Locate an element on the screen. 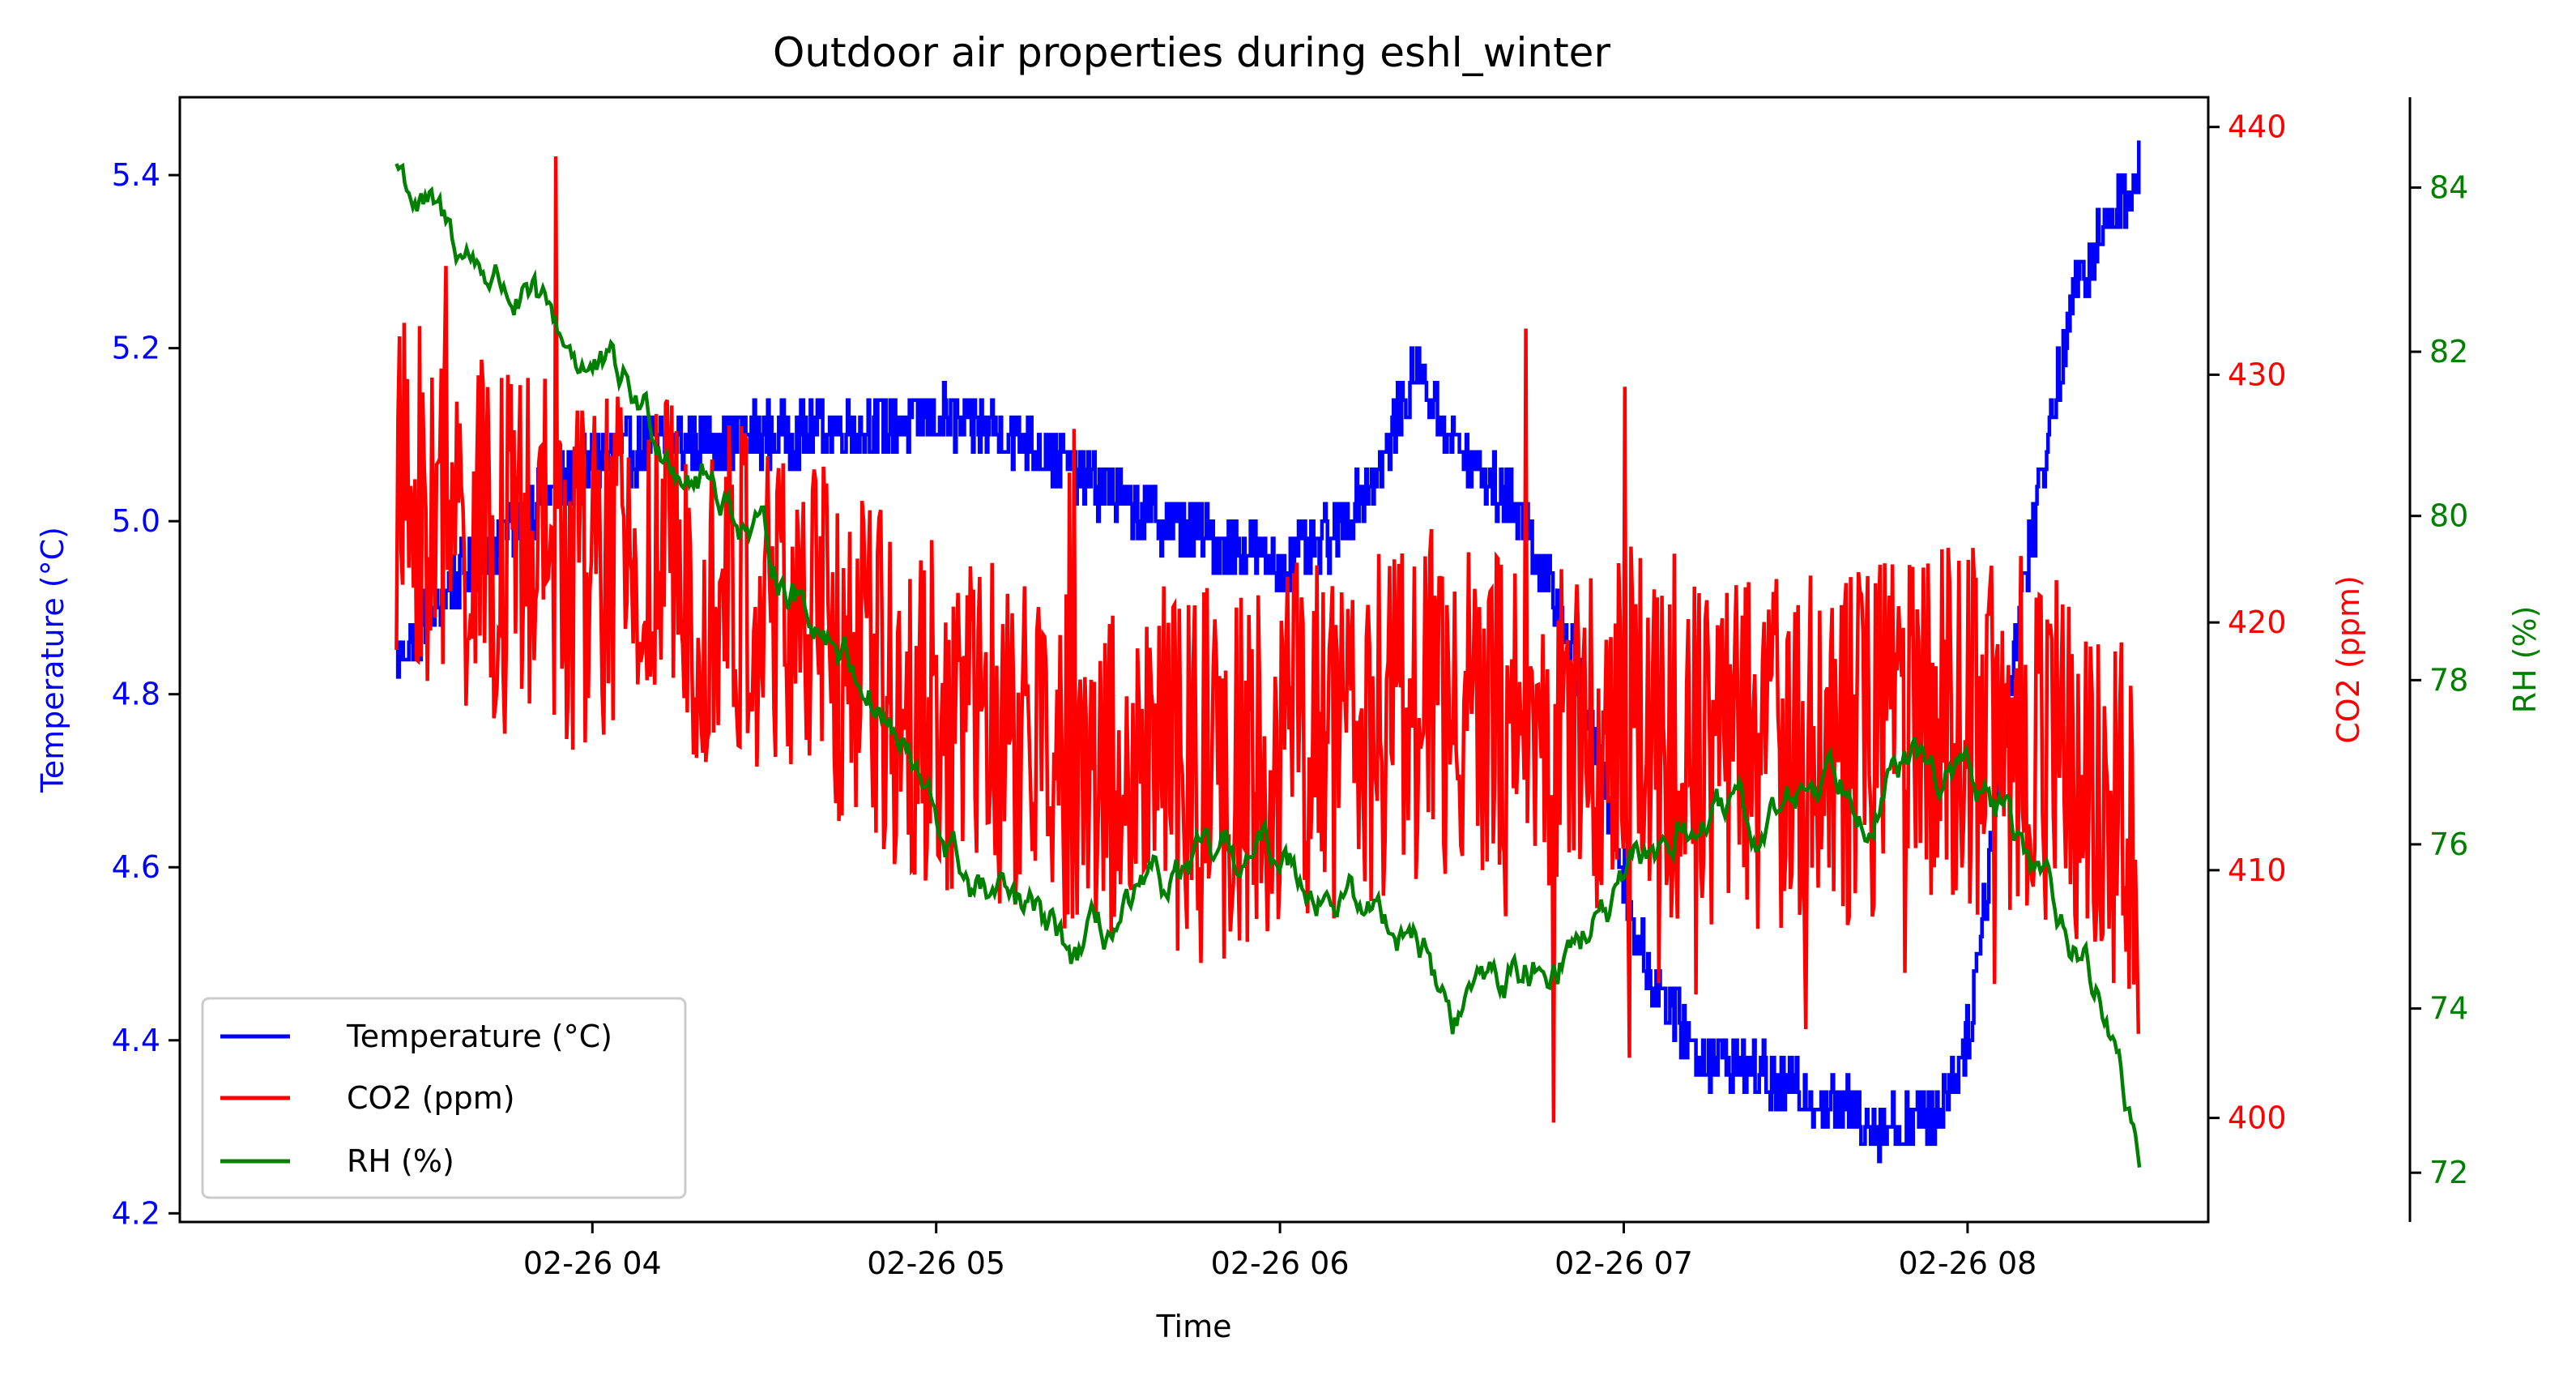 This screenshot has height=1380, width=2576. legend: Temperature (°C) CO2 (ppm) RH (%) is located at coordinates (444, 1098).